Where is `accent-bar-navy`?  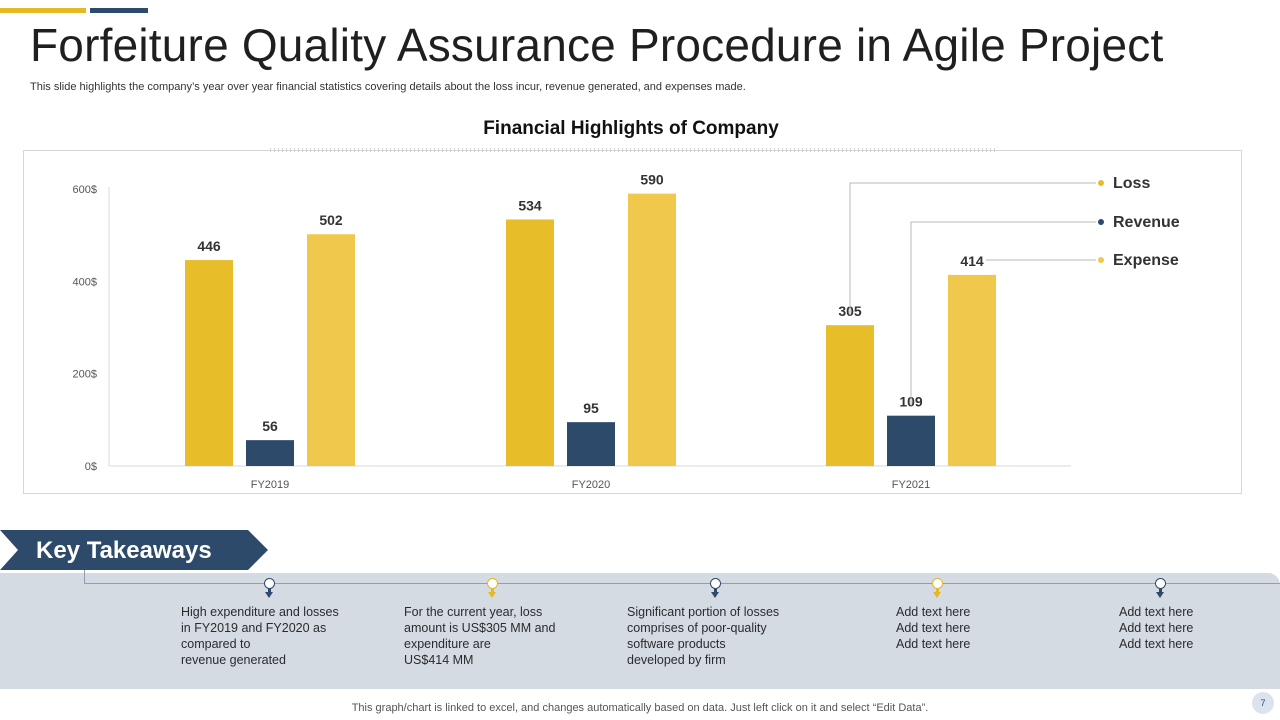
accent-bar-navy is located at coordinates (119, 10).